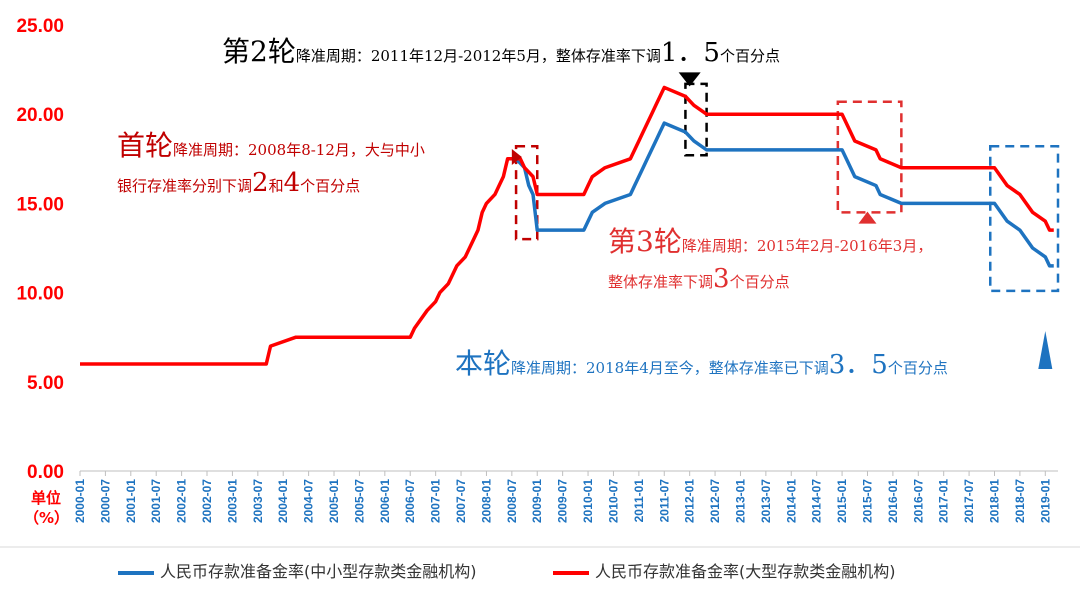 Image resolution: width=1080 pixels, height=603 pixels. Describe the element at coordinates (690, 501) in the screenshot. I see `x-tick-label: 2012-01` at that location.